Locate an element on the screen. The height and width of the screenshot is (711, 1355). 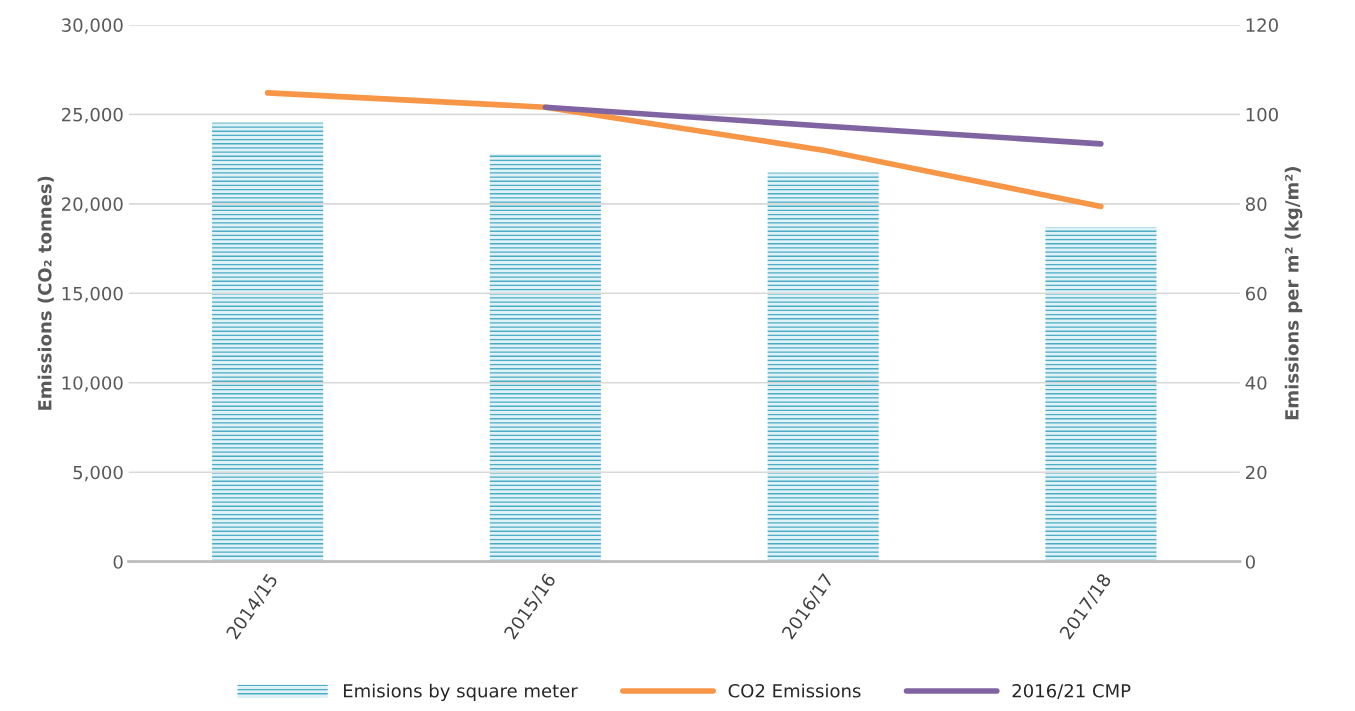
y-axis-title: Emissions (CO₂ tonnes) is located at coordinates (45, 293).